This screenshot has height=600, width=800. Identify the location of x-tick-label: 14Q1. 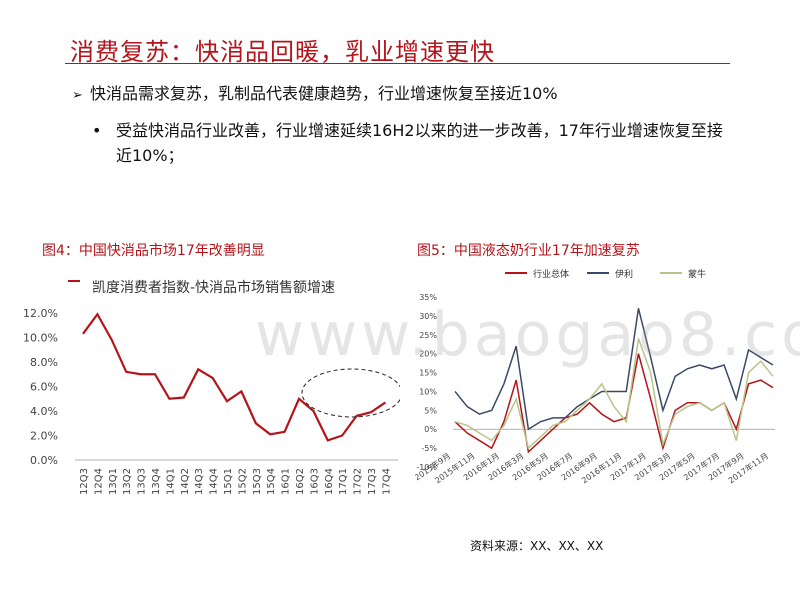
(170, 481).